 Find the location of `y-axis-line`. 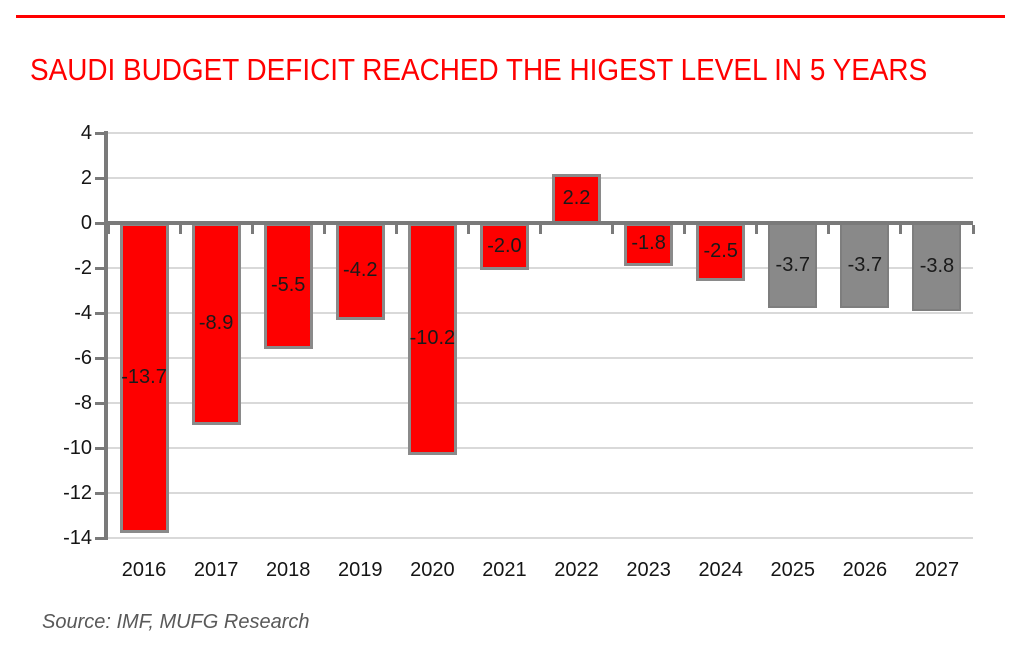

y-axis-line is located at coordinates (106, 335).